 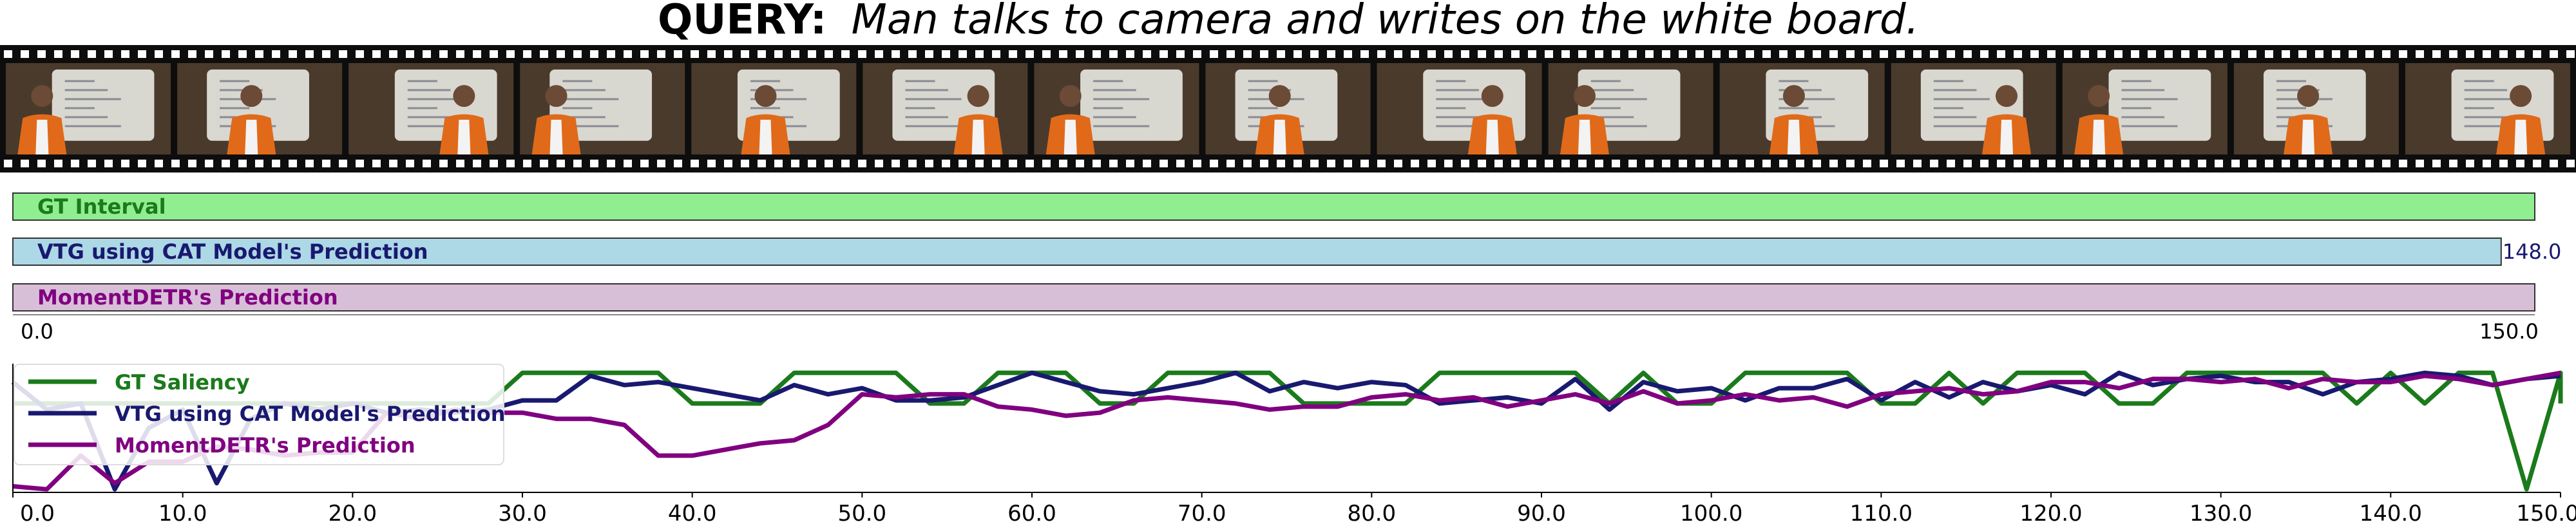 What do you see at coordinates (2221, 513) in the screenshot?
I see `x-tick-label: 130.0` at bounding box center [2221, 513].